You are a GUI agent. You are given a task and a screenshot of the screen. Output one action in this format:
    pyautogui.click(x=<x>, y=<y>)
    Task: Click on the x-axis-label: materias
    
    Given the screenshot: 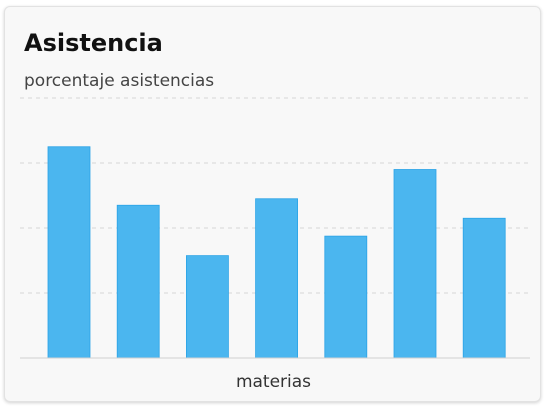 What is the action you would take?
    pyautogui.click(x=273, y=382)
    